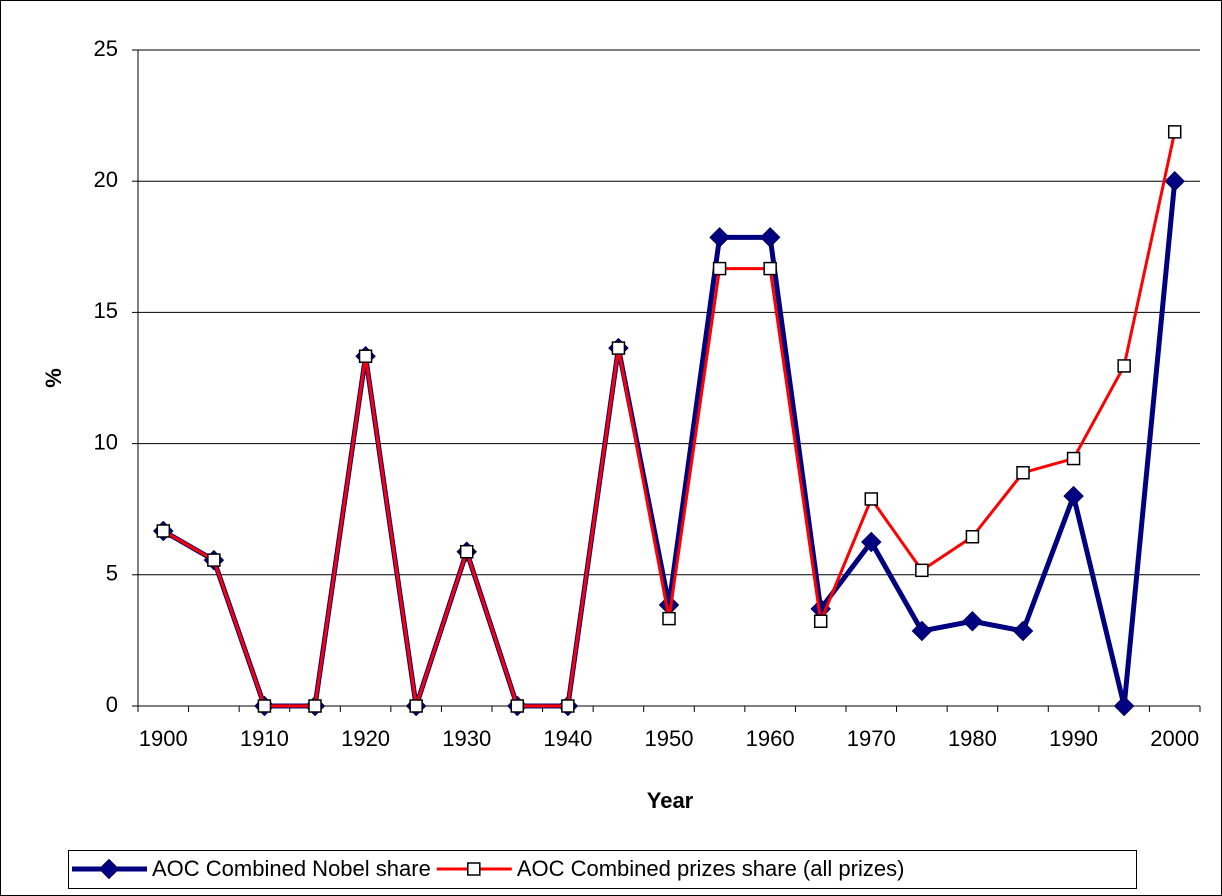 Image resolution: width=1222 pixels, height=896 pixels. What do you see at coordinates (770, 738) in the screenshot?
I see `x-tick-label: 1960` at bounding box center [770, 738].